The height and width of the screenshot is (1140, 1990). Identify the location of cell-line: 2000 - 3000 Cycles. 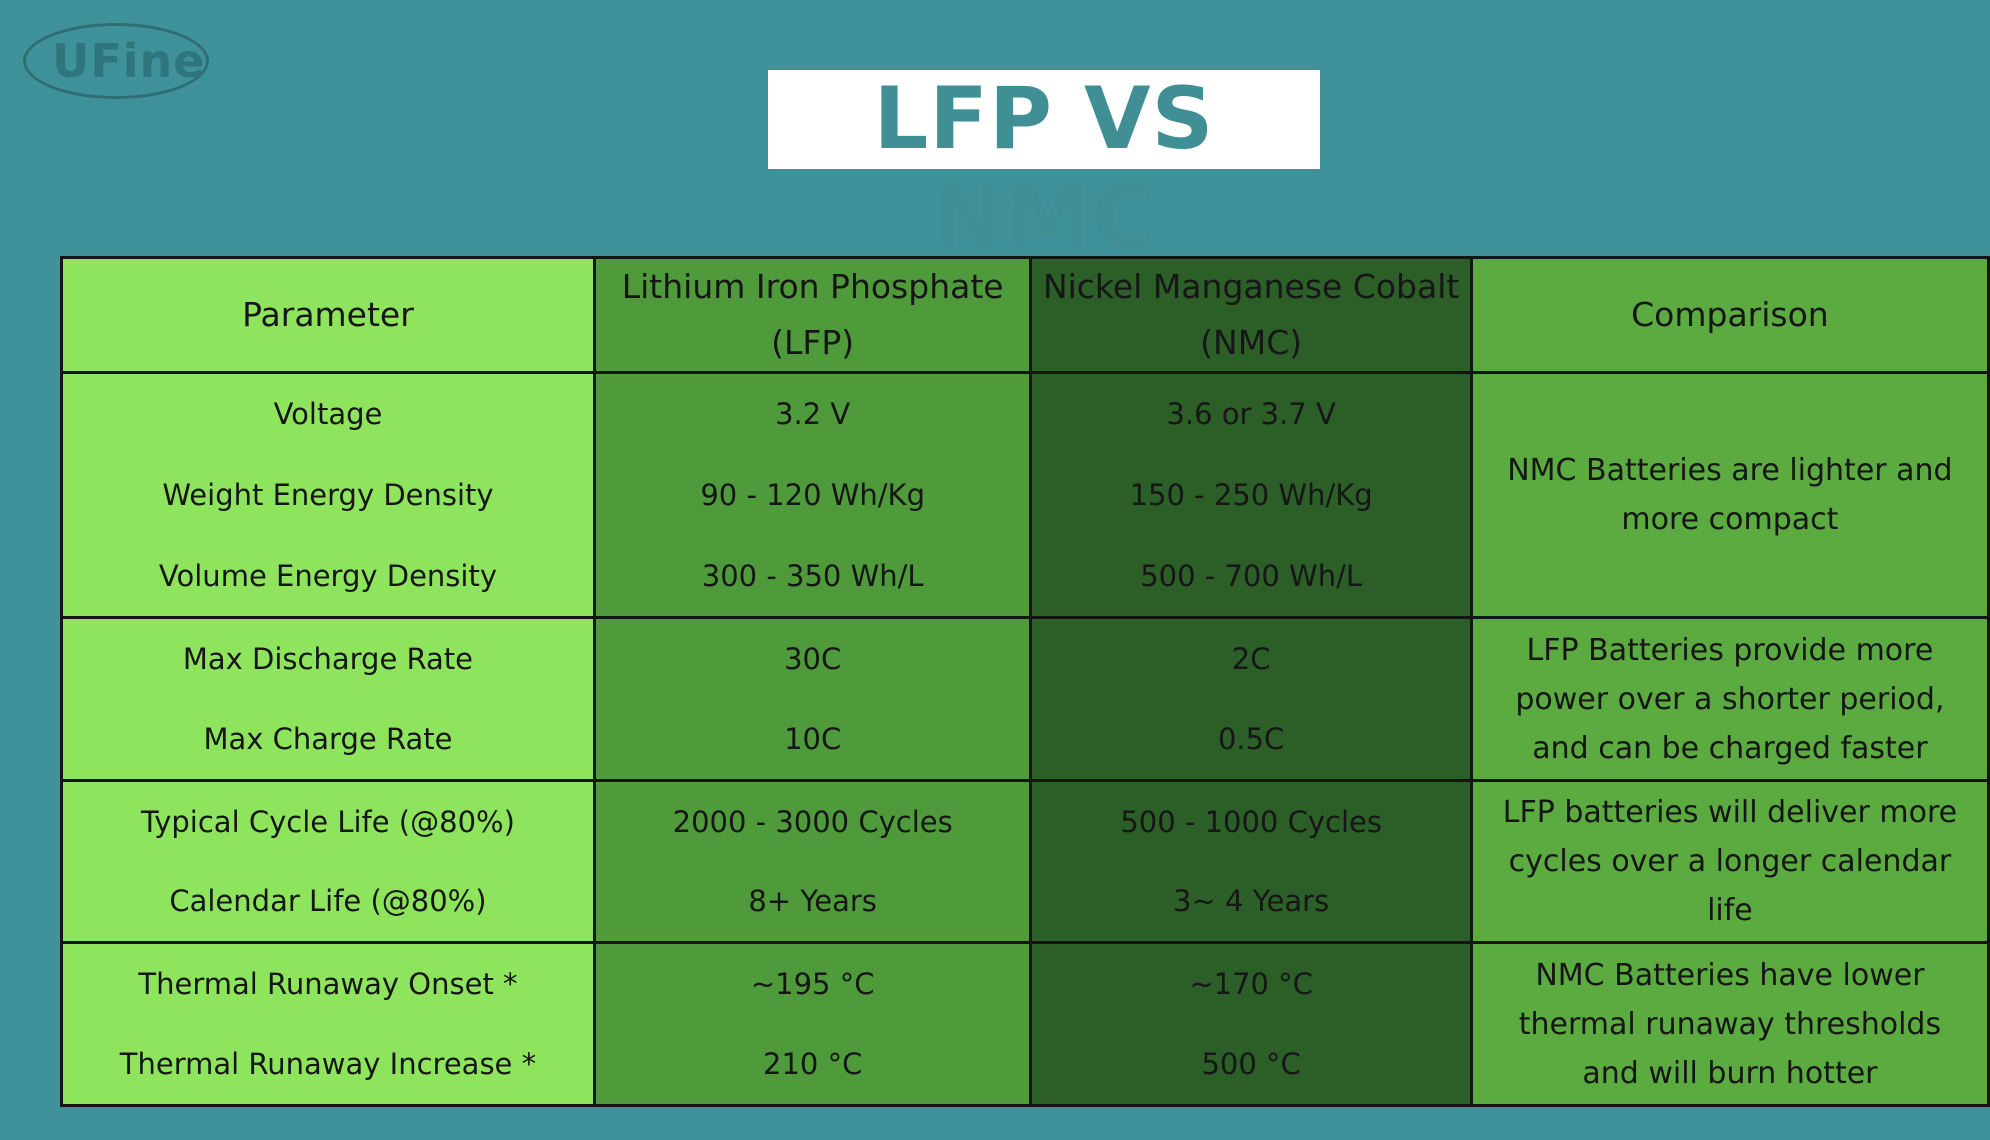
(812, 821).